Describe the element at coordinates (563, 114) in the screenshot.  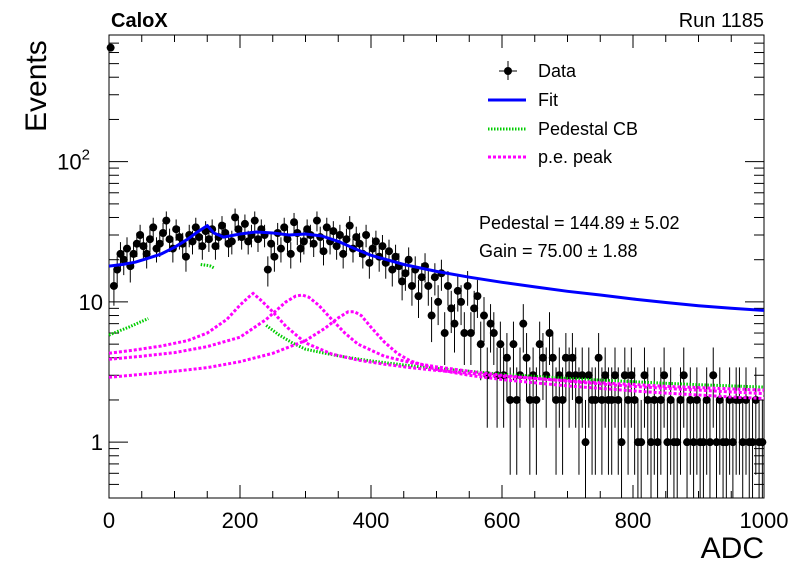
I see `legend: Data Fit Pedestal CB p.e. peak` at that location.